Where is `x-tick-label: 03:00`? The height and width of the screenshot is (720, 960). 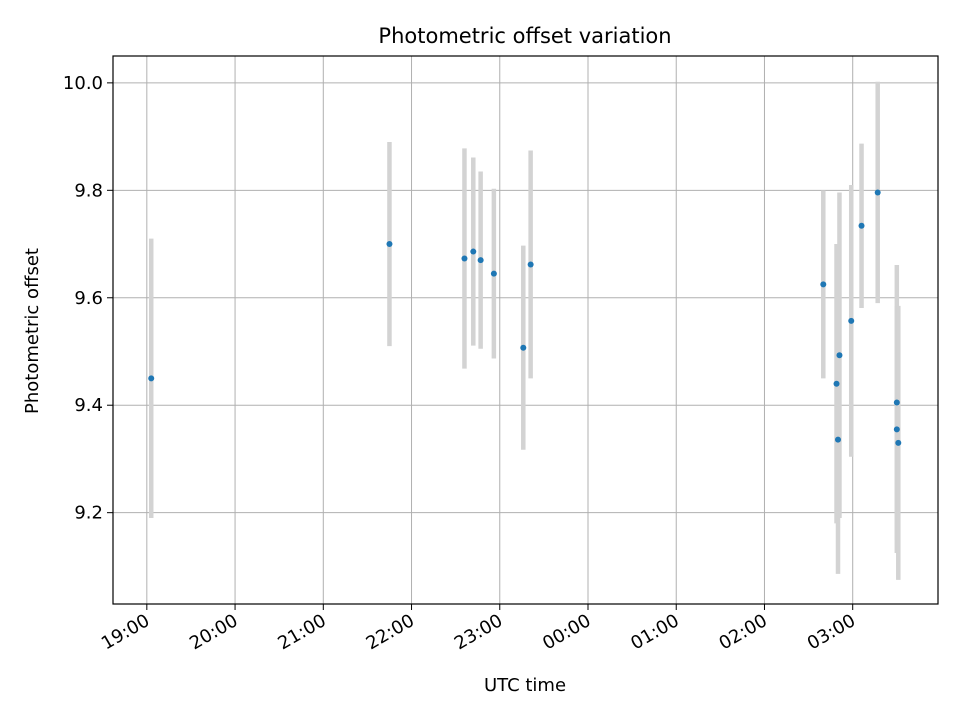 x-tick-label: 03:00 is located at coordinates (831, 632).